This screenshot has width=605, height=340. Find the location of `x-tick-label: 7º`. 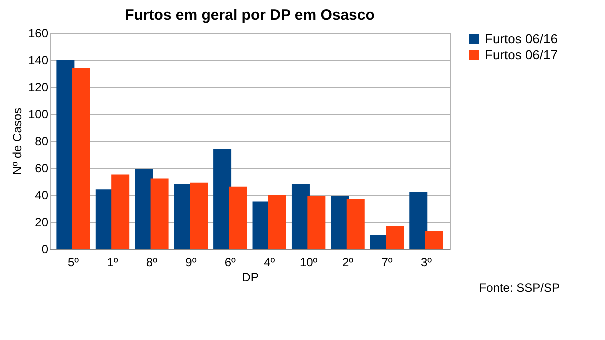

x-tick-label: 7º is located at coordinates (388, 263).